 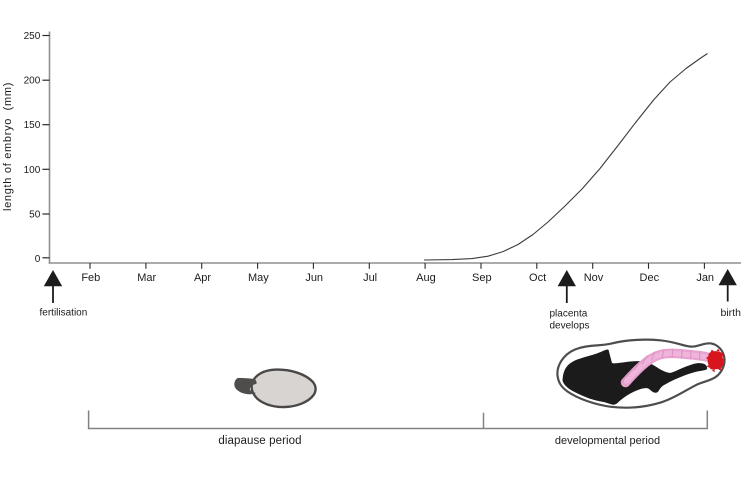 I want to click on svg-text: develops, so click(x=570, y=326).